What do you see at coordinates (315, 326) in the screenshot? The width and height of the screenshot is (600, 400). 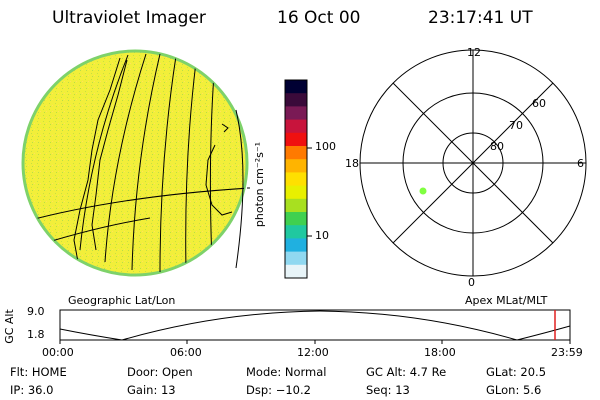 I see `gc-alt-plot` at bounding box center [315, 326].